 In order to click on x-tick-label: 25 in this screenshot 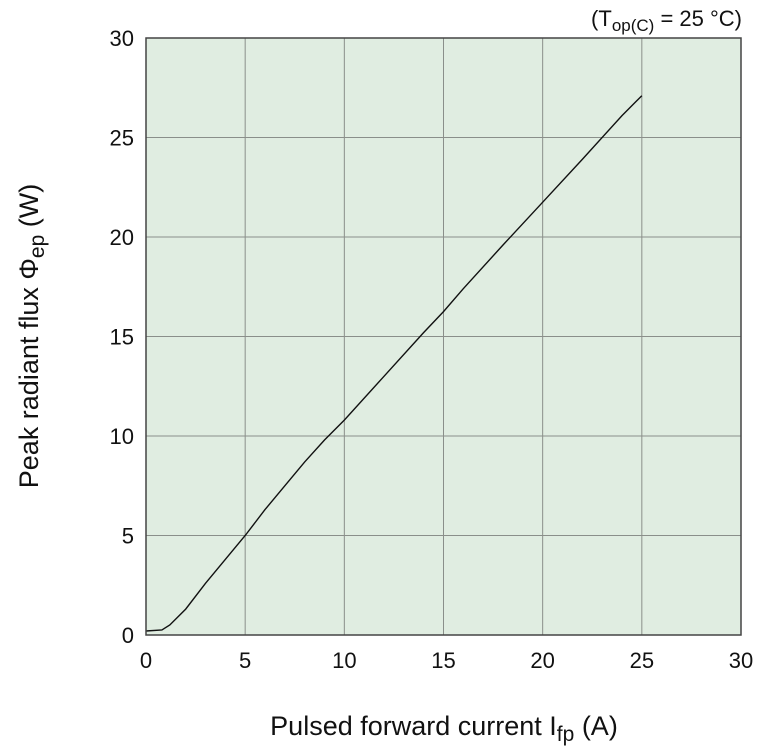, I will do `click(642, 660)`.